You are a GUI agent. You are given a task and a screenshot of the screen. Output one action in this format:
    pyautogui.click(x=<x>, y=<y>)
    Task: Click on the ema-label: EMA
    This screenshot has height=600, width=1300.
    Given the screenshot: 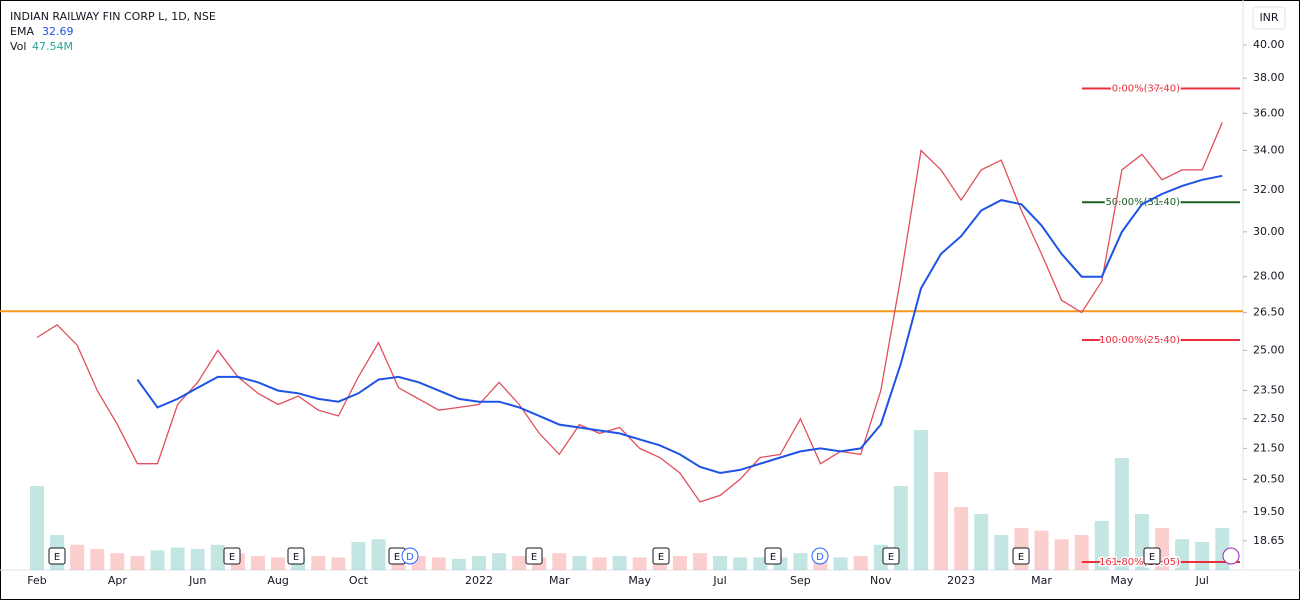 What is the action you would take?
    pyautogui.click(x=22, y=31)
    